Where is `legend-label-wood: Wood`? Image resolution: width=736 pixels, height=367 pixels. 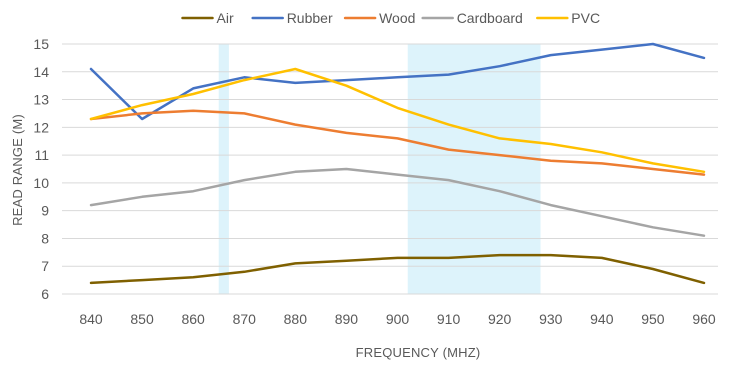
legend-label-wood: Wood is located at coordinates (397, 18).